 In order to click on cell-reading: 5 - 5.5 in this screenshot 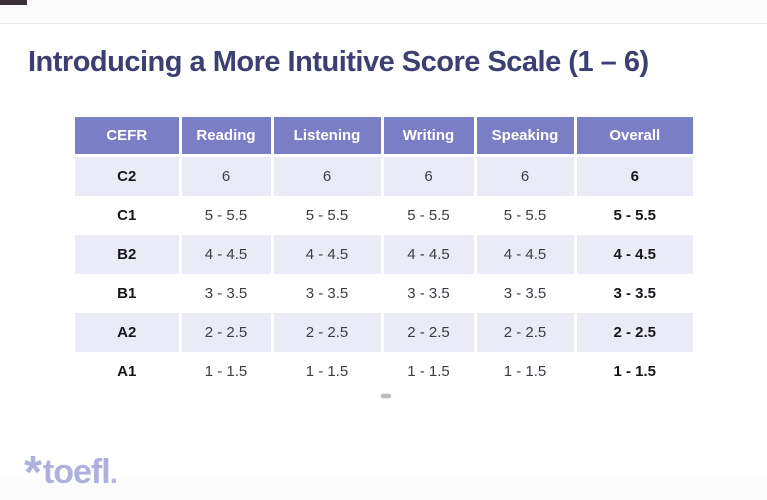, I will do `click(225, 215)`.